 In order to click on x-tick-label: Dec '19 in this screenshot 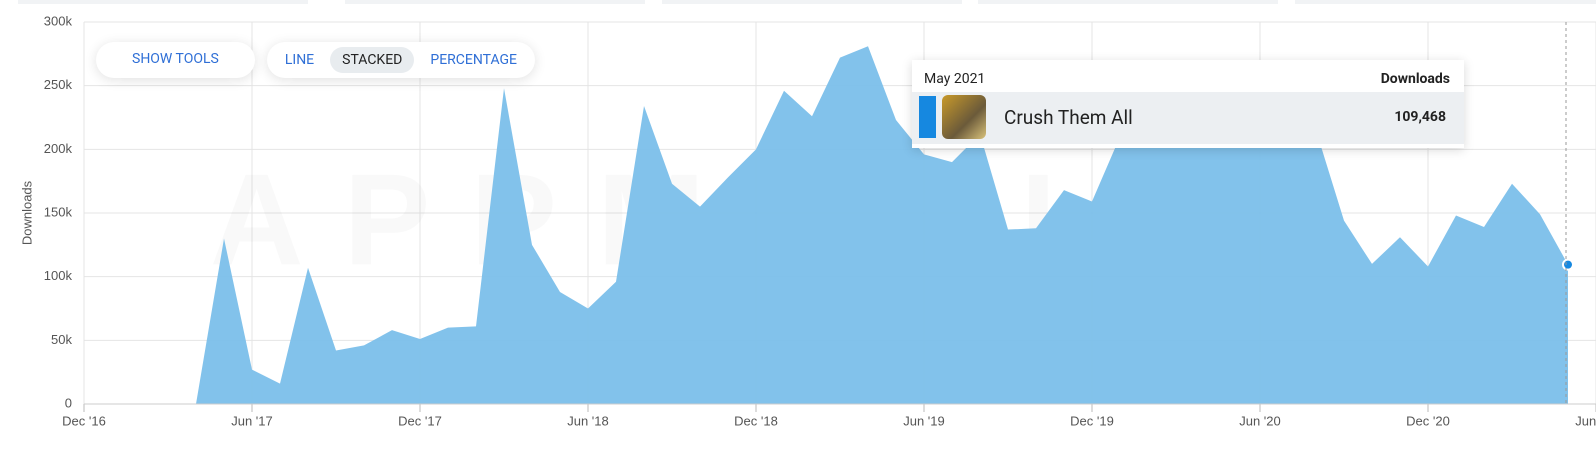, I will do `click(1092, 420)`.